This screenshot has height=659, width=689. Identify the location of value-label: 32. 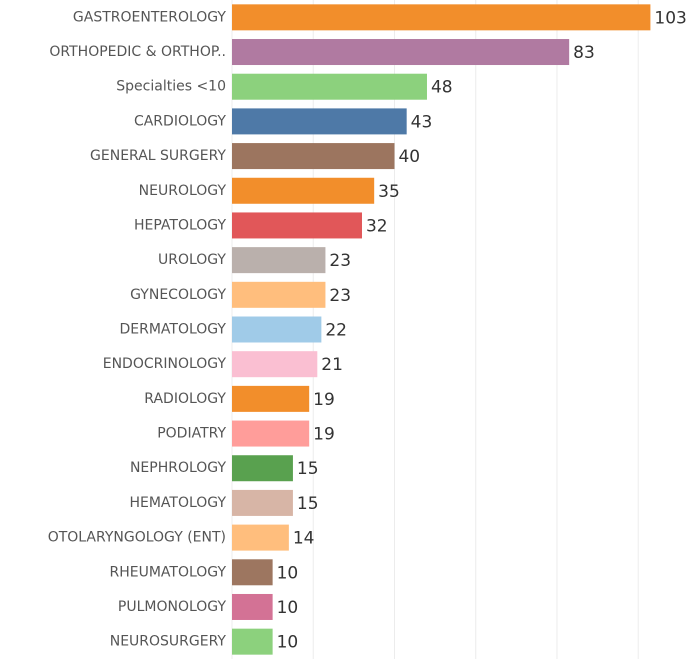
(377, 226).